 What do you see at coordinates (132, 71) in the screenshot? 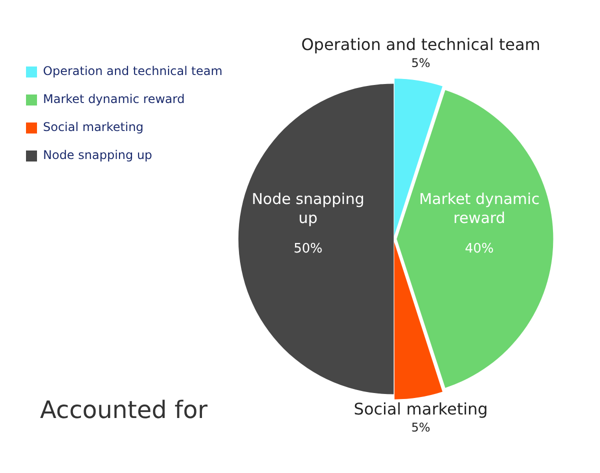
I see `legend-label: Operation and technical team` at bounding box center [132, 71].